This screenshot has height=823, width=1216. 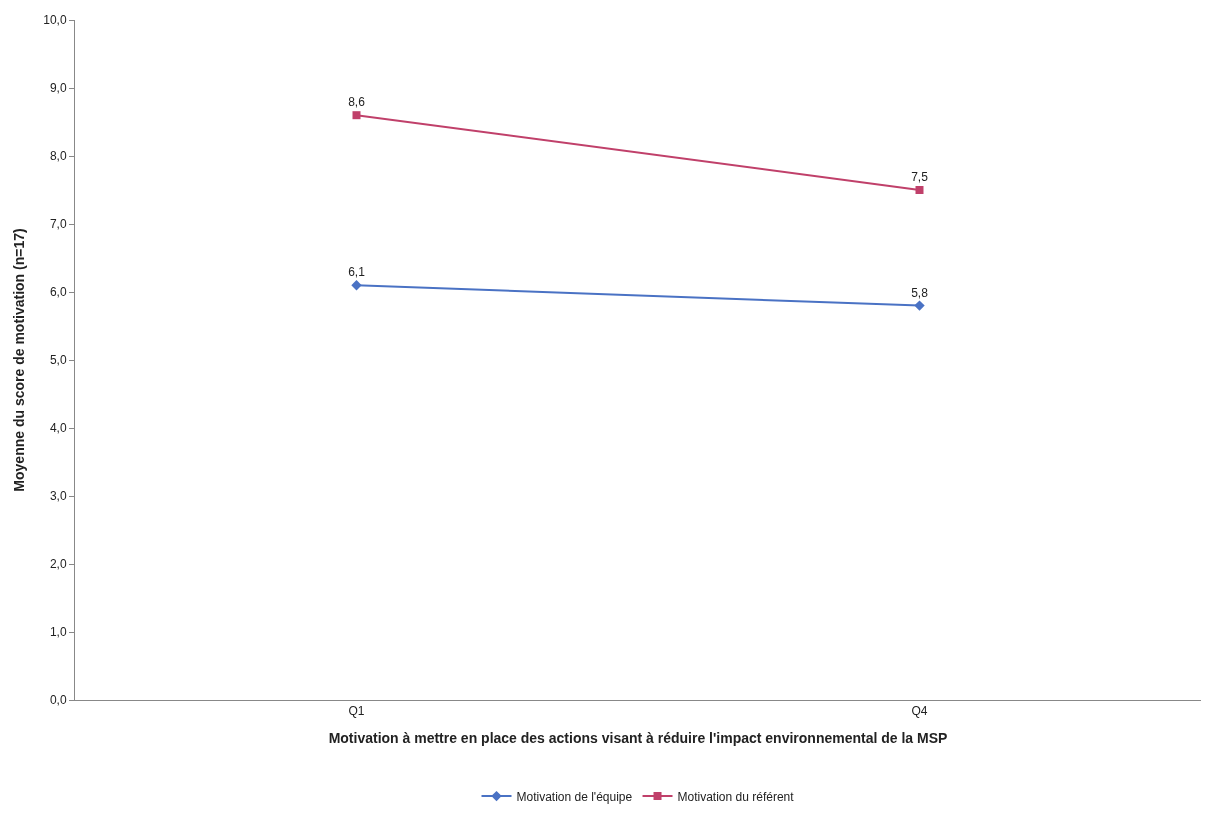 What do you see at coordinates (58, 156) in the screenshot?
I see `y-tick-label: 8,0` at bounding box center [58, 156].